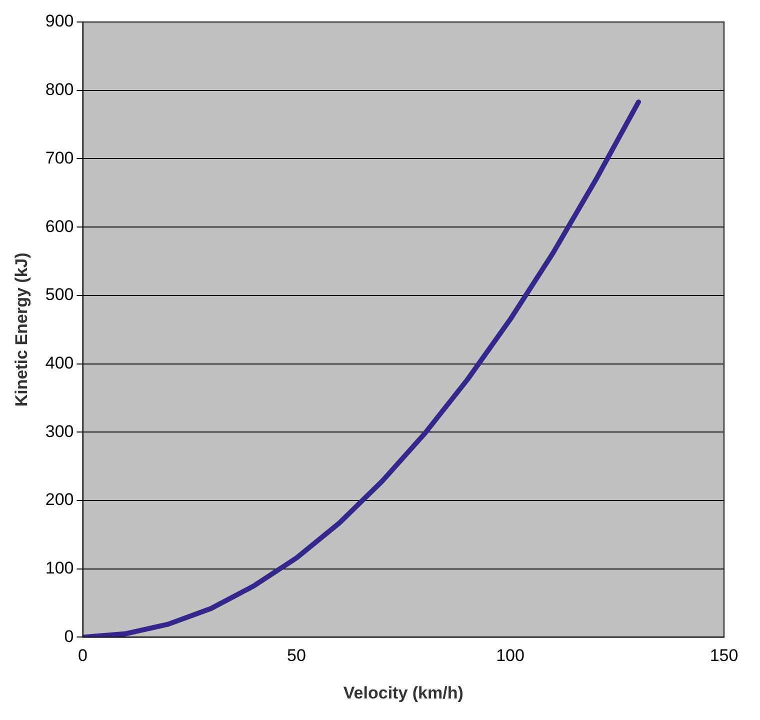  Describe the element at coordinates (59, 226) in the screenshot. I see `y-tick-label: 600` at that location.